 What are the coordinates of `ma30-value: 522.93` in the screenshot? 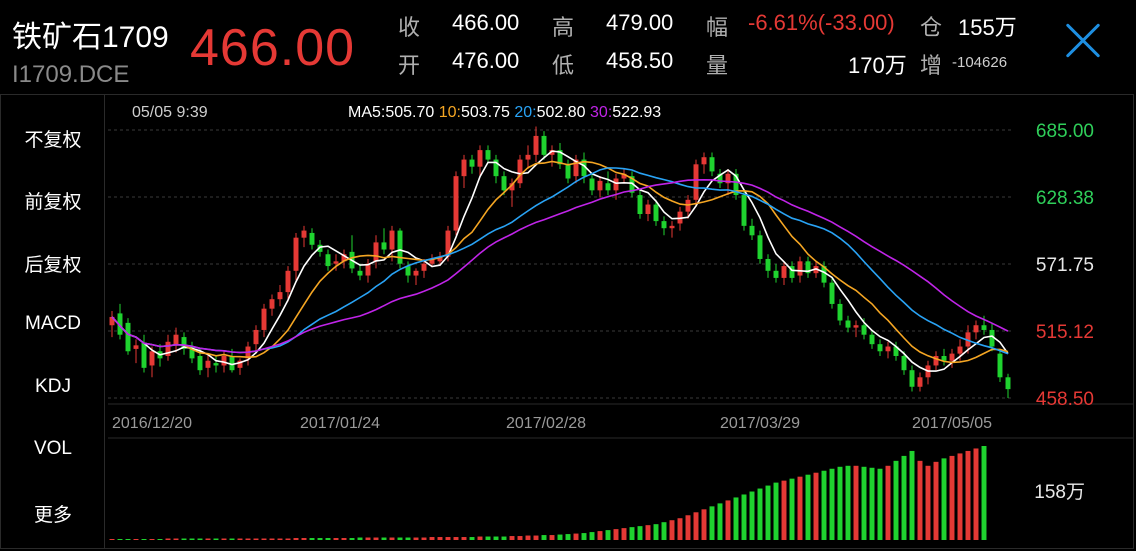 It's located at (637, 112).